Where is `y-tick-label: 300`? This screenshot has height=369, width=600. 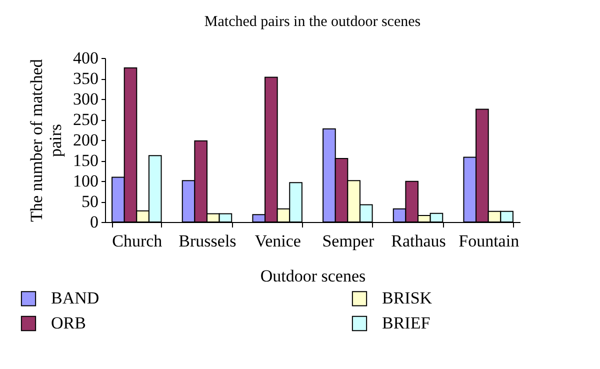 y-tick-label: 300 is located at coordinates (85, 99).